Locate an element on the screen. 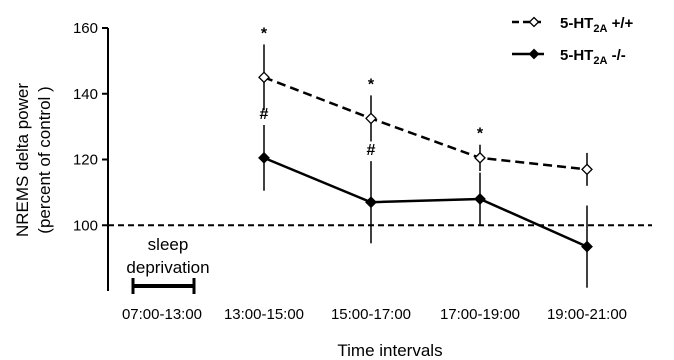 This screenshot has width=674, height=360. legend-item-2: 5-HT2A -/- is located at coordinates (569, 57).